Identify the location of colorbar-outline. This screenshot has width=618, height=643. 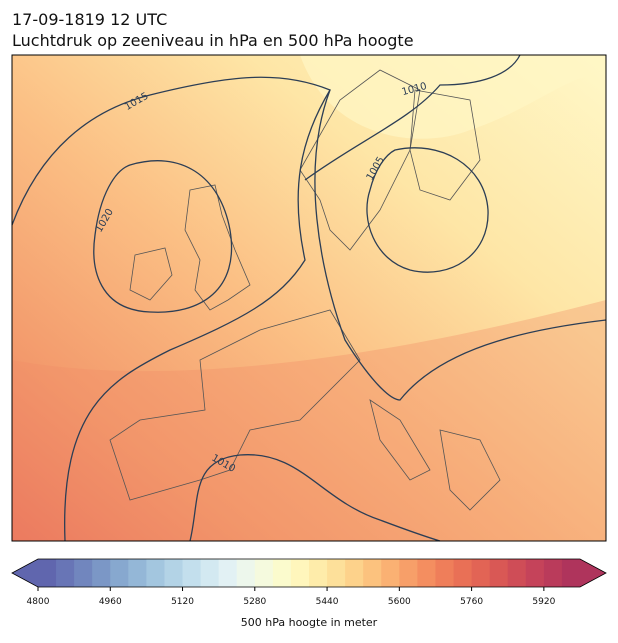
(309, 573).